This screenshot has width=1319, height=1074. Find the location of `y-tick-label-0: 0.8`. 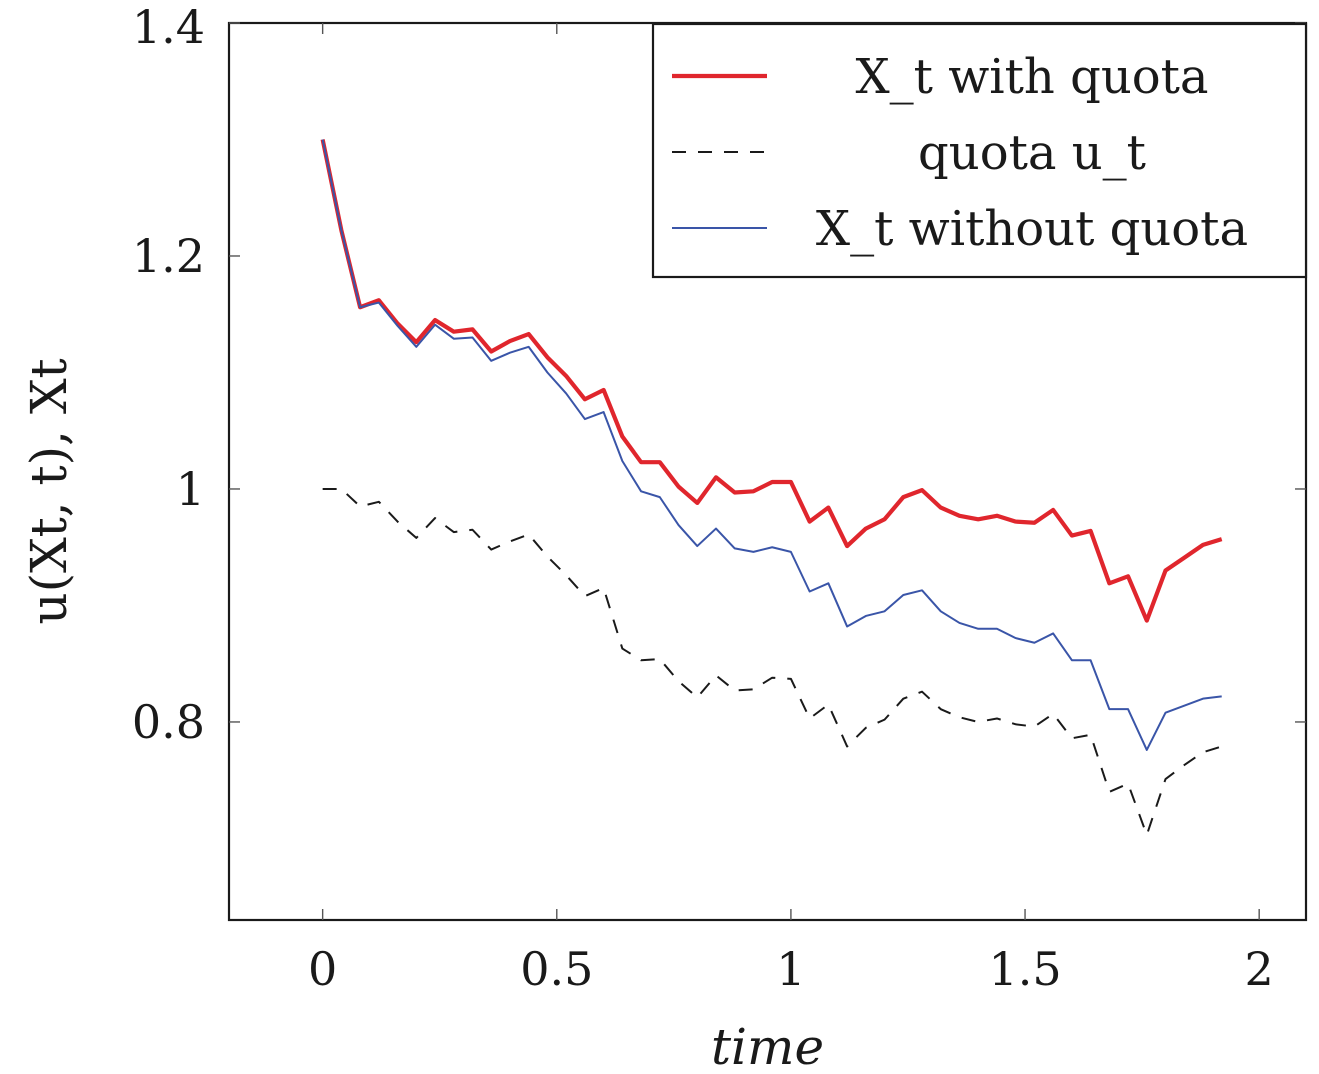

y-tick-label-0: 0.8 is located at coordinates (168, 722).